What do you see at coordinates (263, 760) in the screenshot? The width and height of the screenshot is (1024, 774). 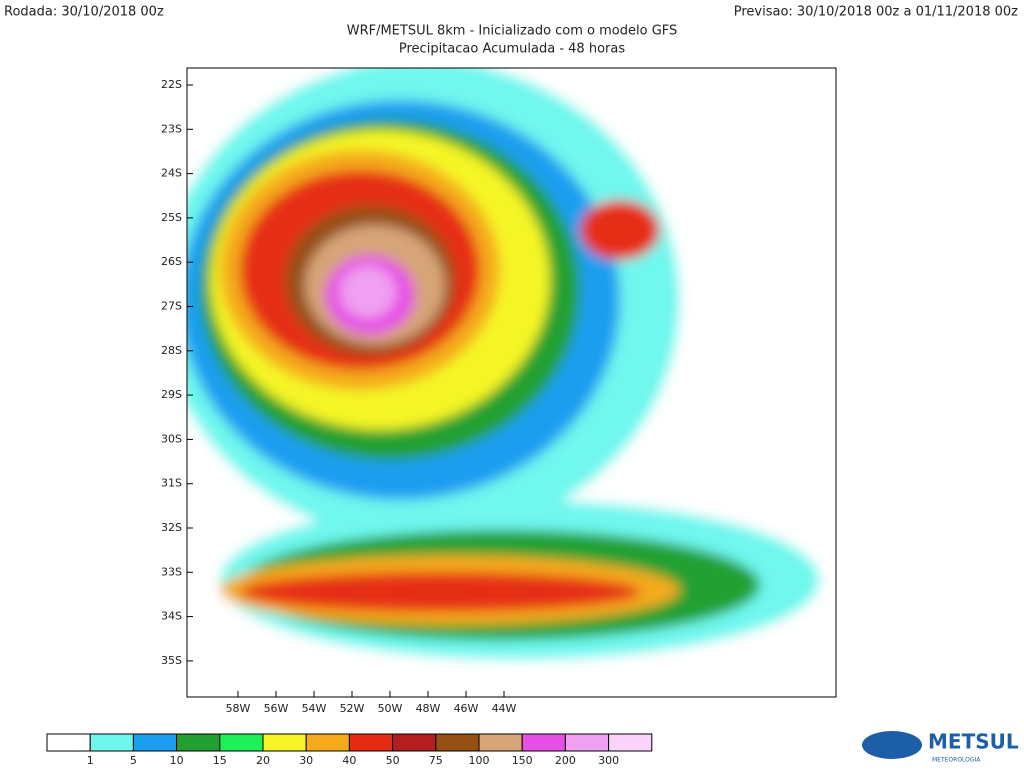 I see `colorbar-label: 20` at bounding box center [263, 760].